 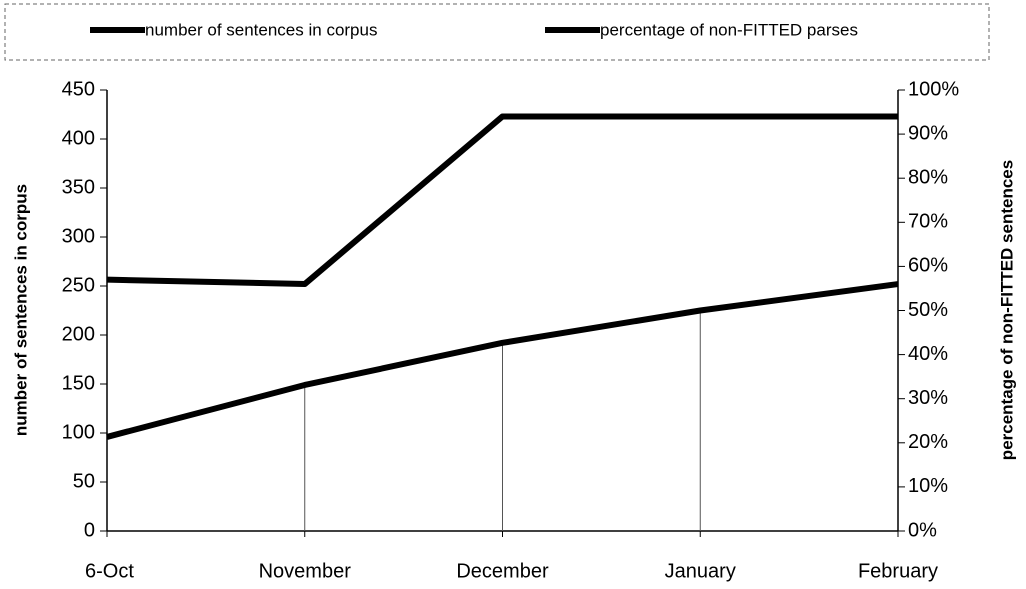 I want to click on y-axis-title: number of sentences in corpus, so click(x=20, y=310).